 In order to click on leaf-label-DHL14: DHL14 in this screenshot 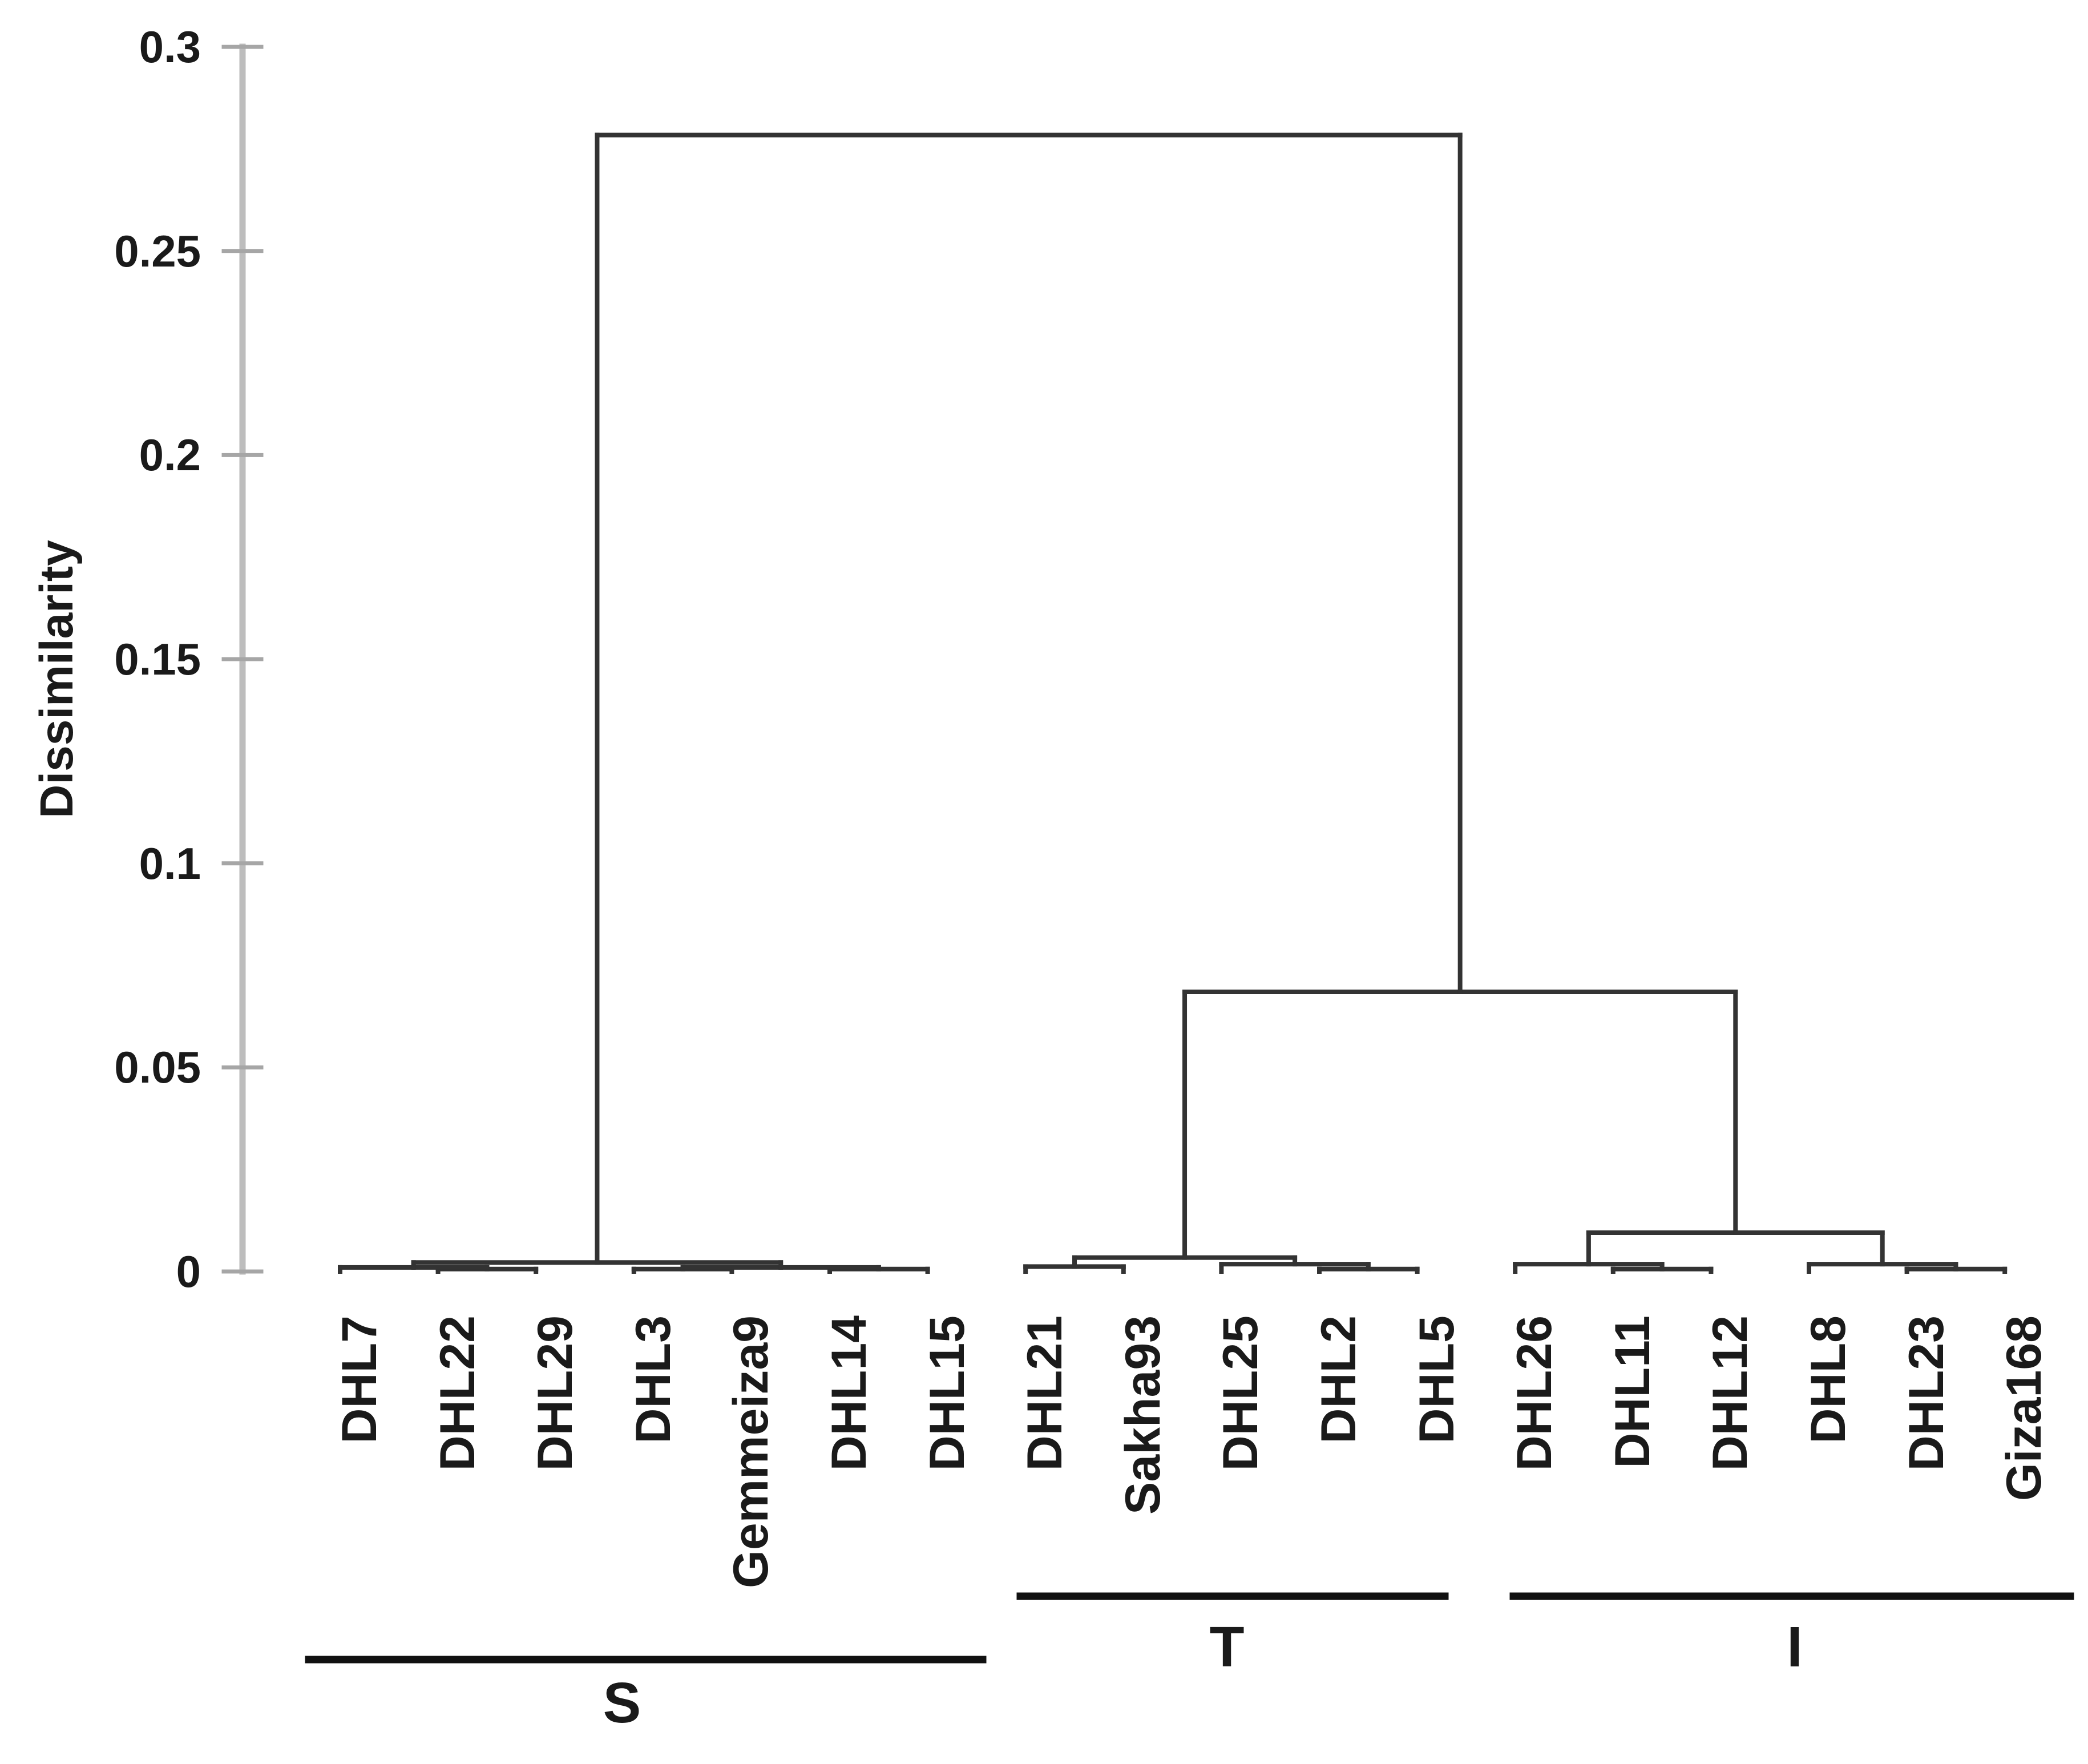, I will do `click(849, 1393)`.